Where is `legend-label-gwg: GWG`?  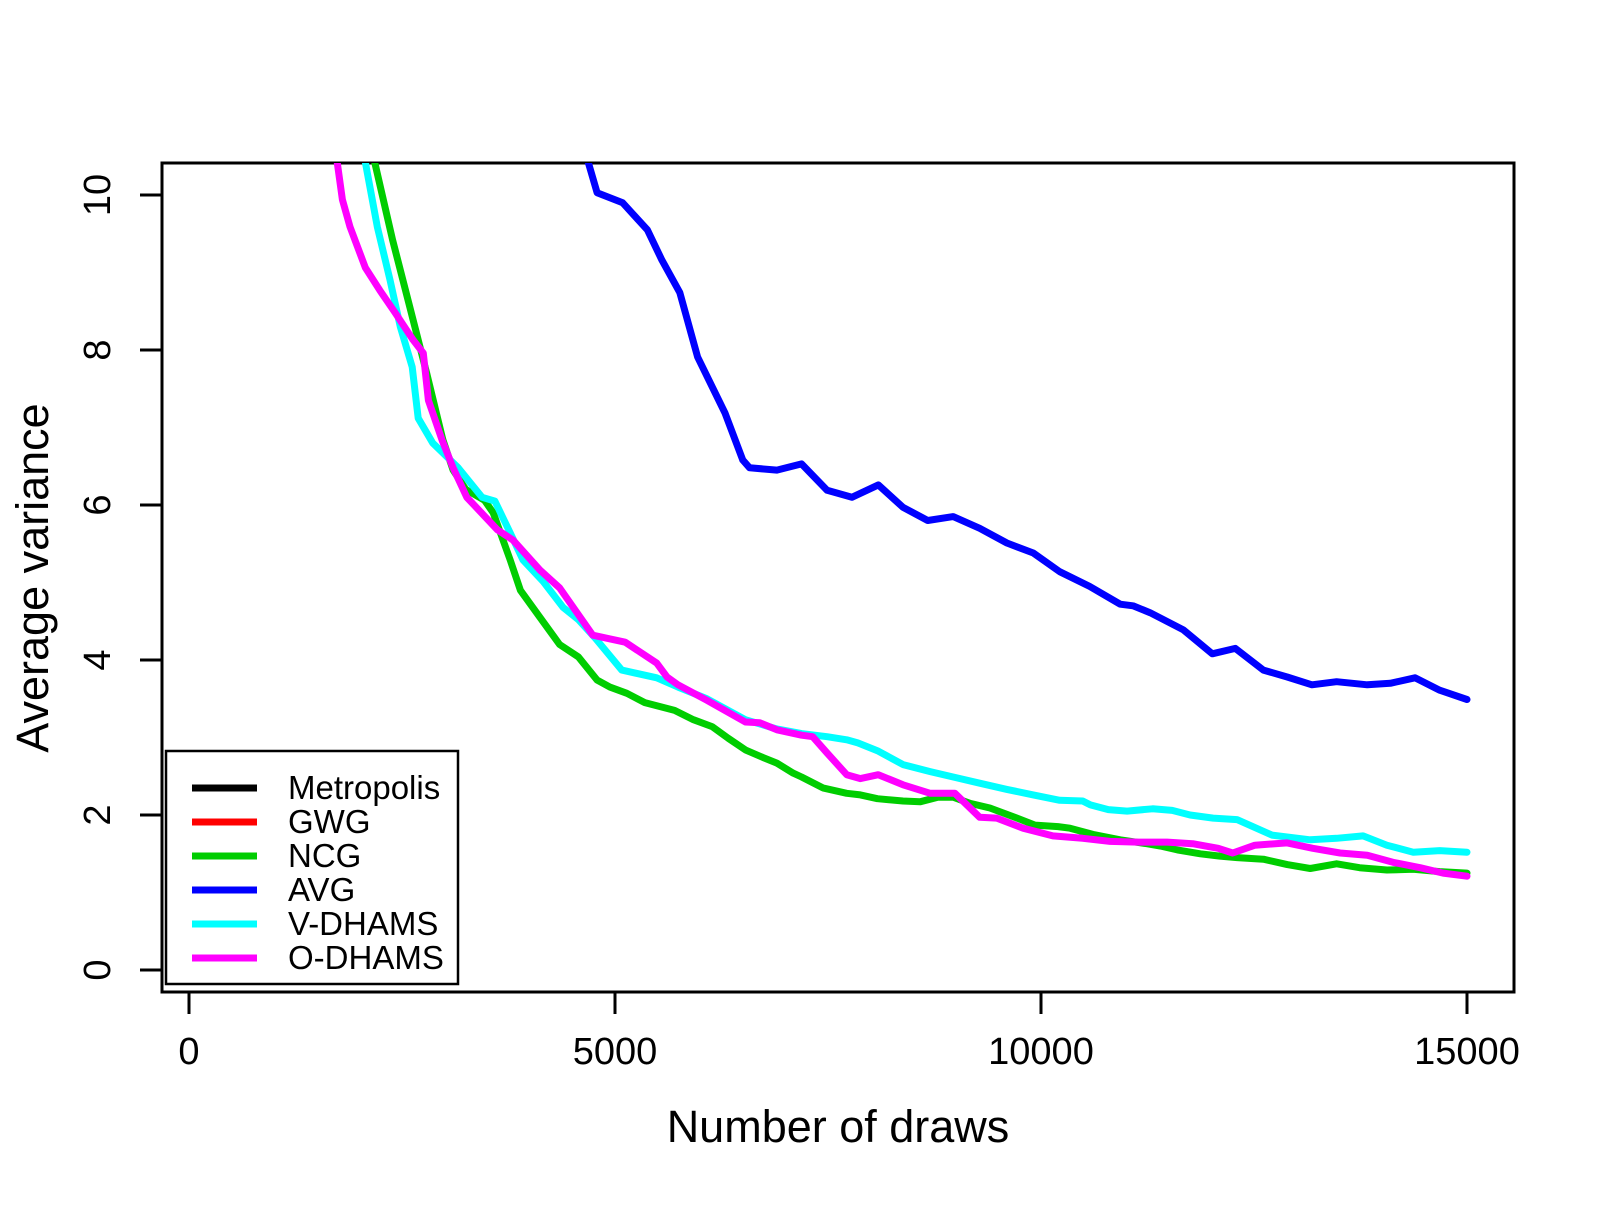 legend-label-gwg: GWG is located at coordinates (329, 821).